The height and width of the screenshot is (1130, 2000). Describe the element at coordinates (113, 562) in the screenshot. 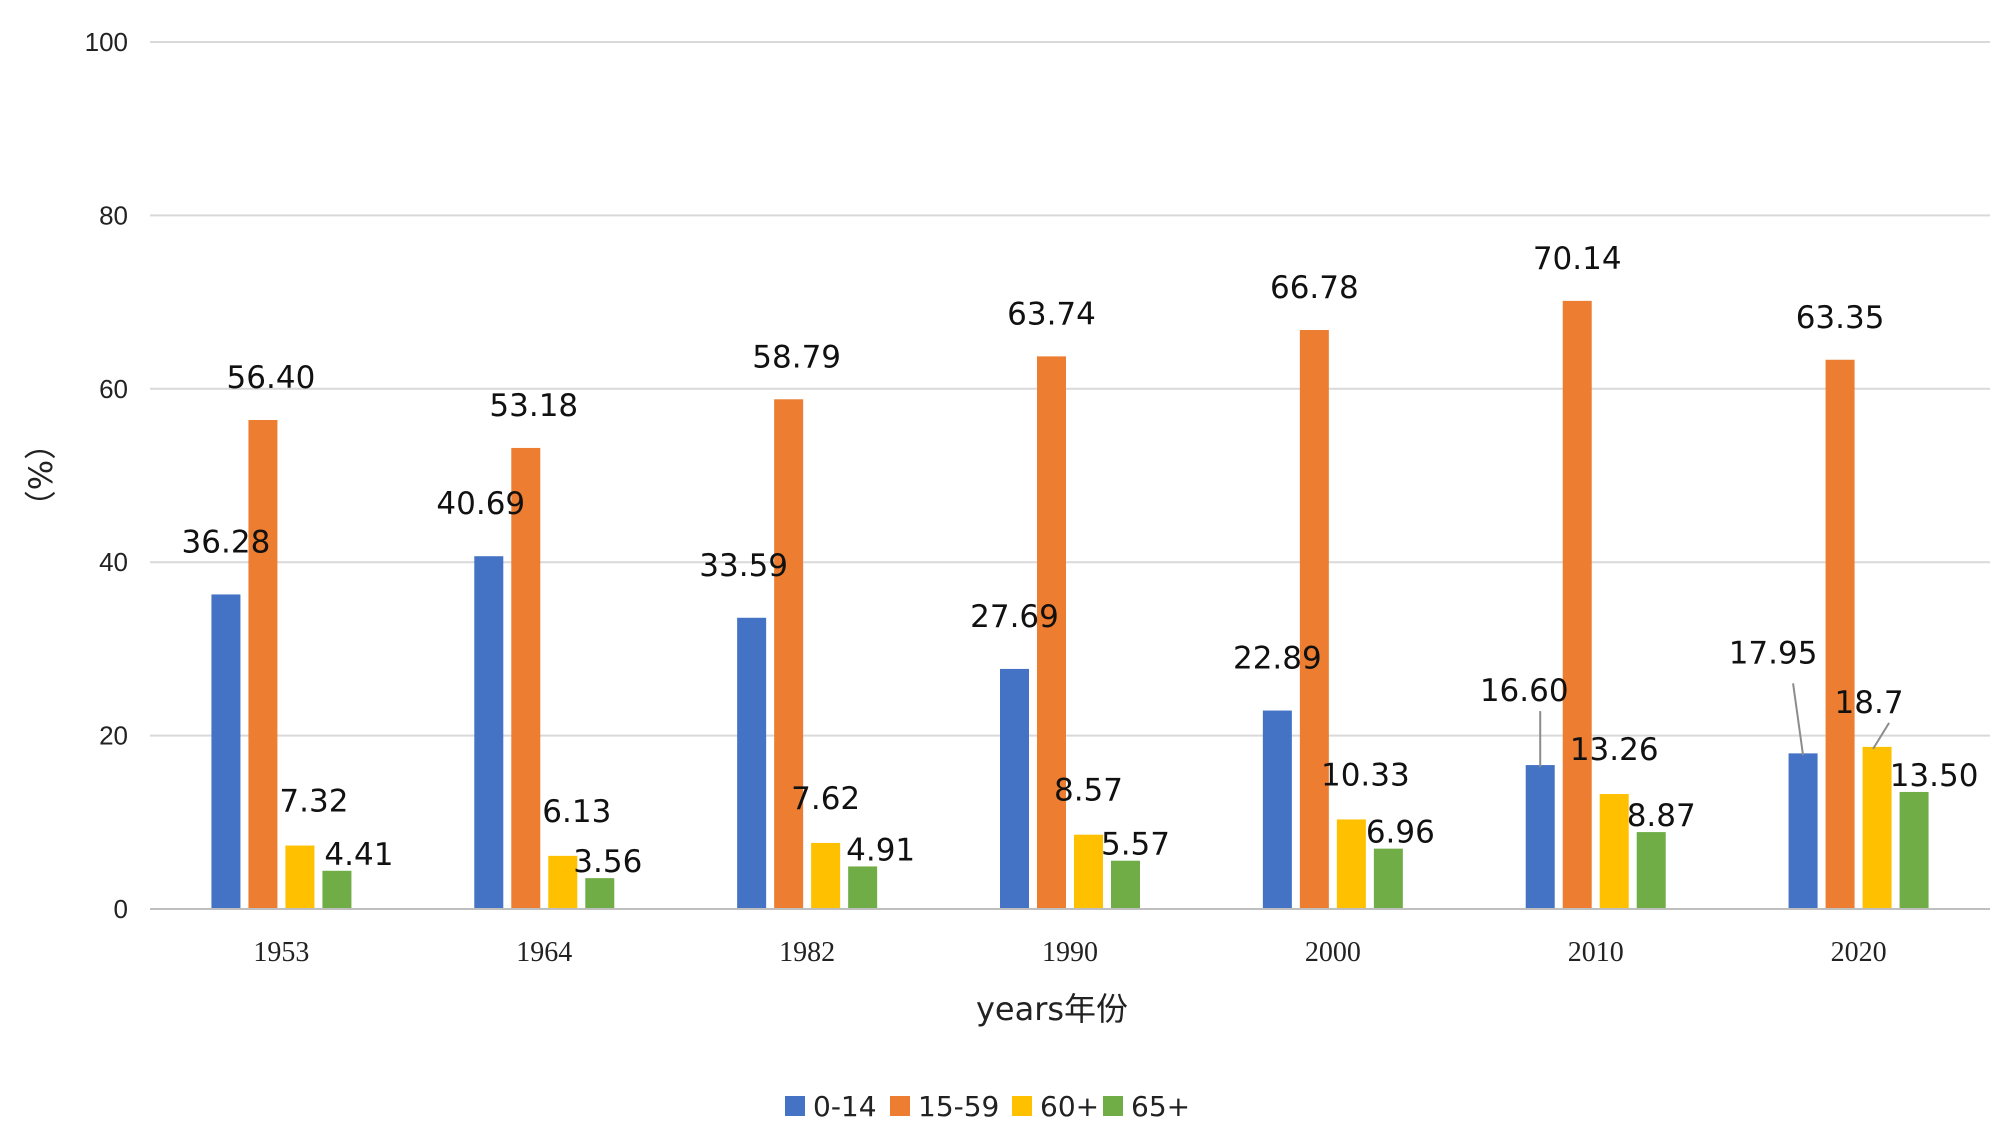

I see `y-tick-label: 40` at that location.